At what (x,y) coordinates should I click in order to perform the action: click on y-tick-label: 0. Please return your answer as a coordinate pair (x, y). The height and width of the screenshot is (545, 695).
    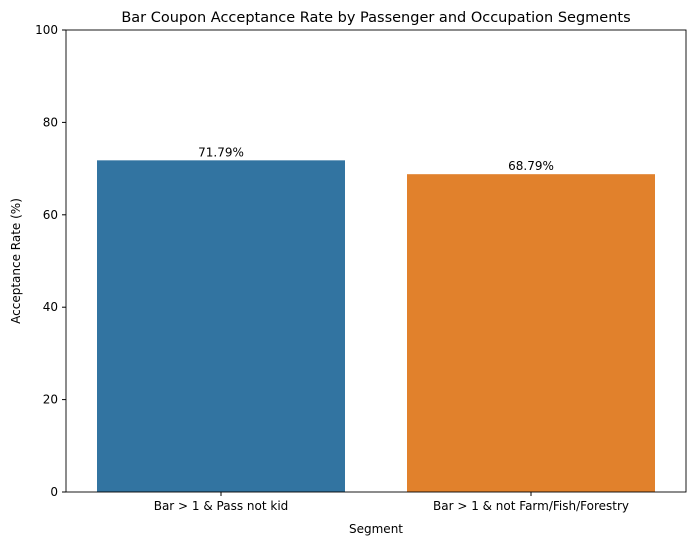
    Looking at the image, I should click on (54, 492).